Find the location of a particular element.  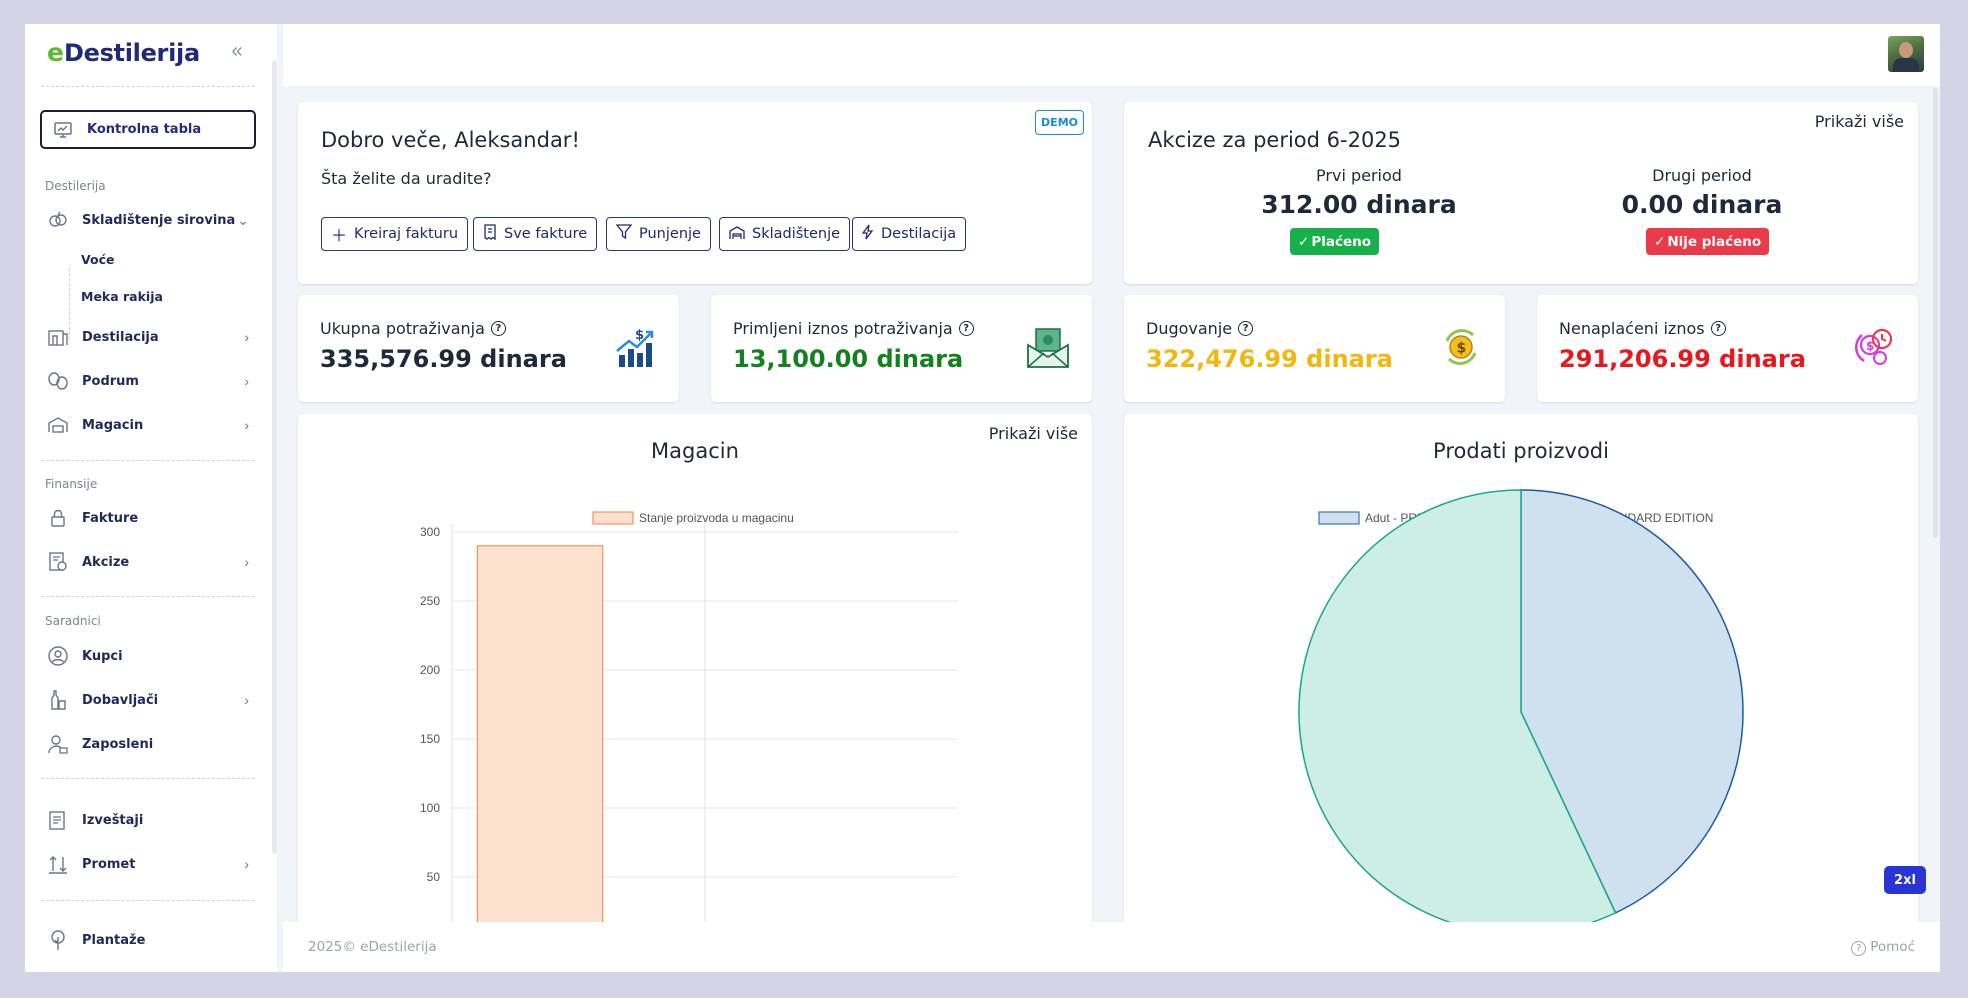

stat-title-text: Primljeni iznos potraživanja is located at coordinates (843, 328).